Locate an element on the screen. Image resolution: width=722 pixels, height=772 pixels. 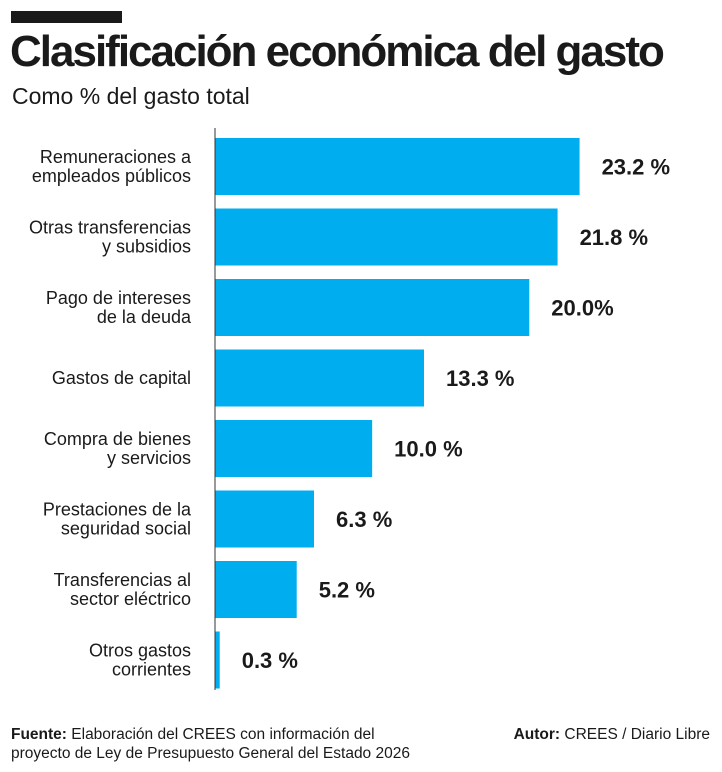
chart-subtitle: Como % del gasto total is located at coordinates (131, 96).